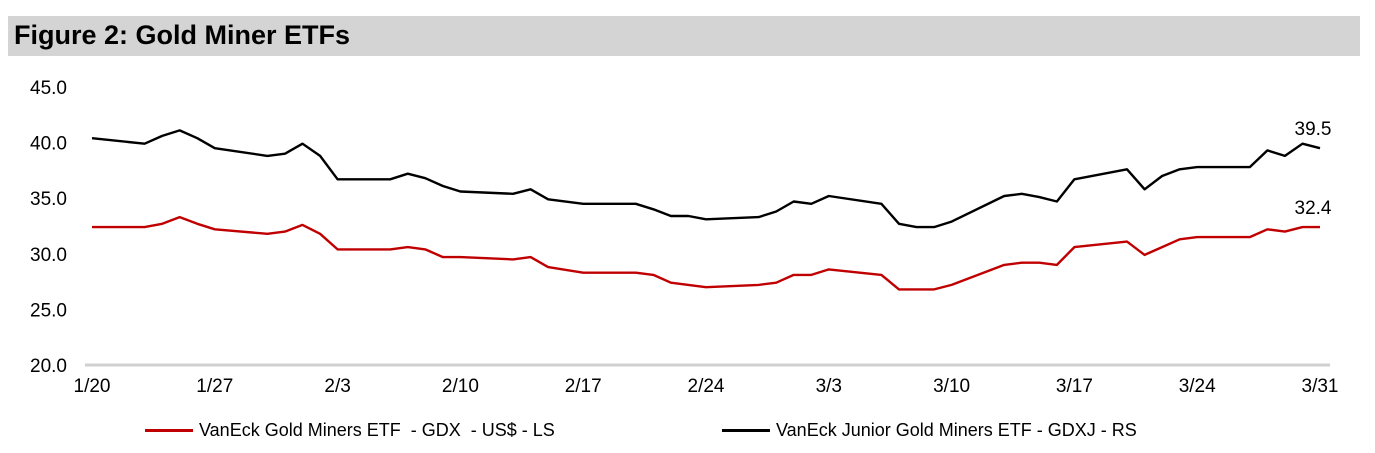 The height and width of the screenshot is (453, 1375). Describe the element at coordinates (706, 386) in the screenshot. I see `x-tick-label: 2/24` at that location.